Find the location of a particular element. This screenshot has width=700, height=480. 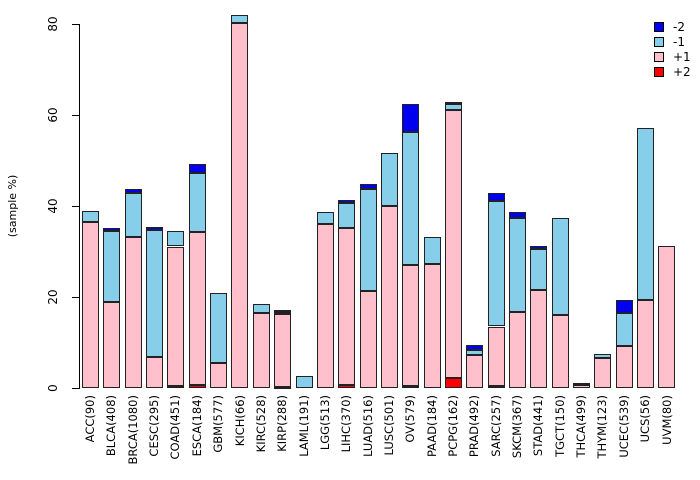

bar-segment--1-LAML(191) is located at coordinates (304, 382).